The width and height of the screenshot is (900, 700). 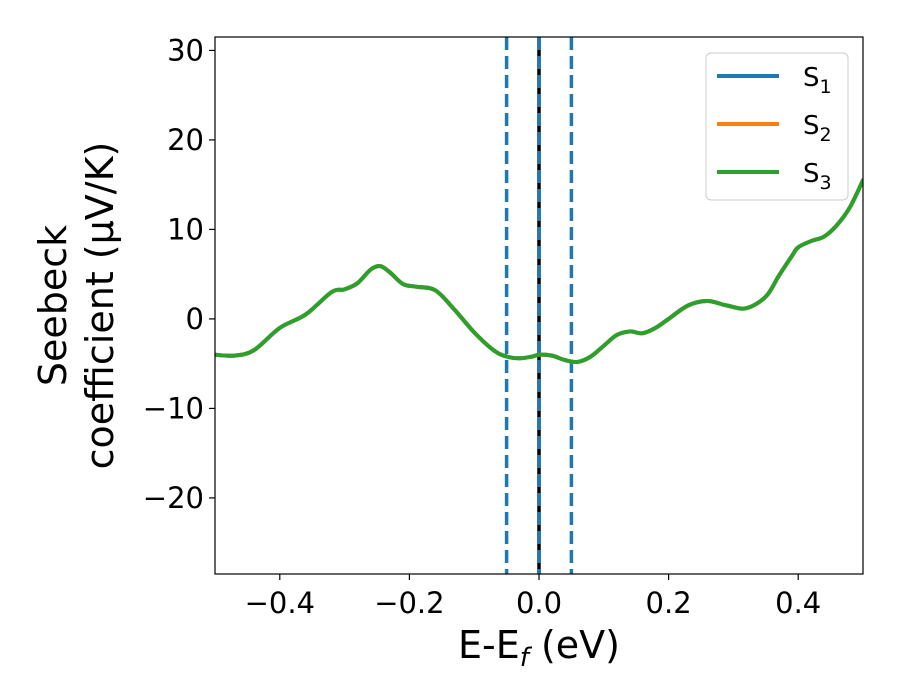 What do you see at coordinates (280, 603) in the screenshot?
I see `x-tick-label: −0.4` at bounding box center [280, 603].